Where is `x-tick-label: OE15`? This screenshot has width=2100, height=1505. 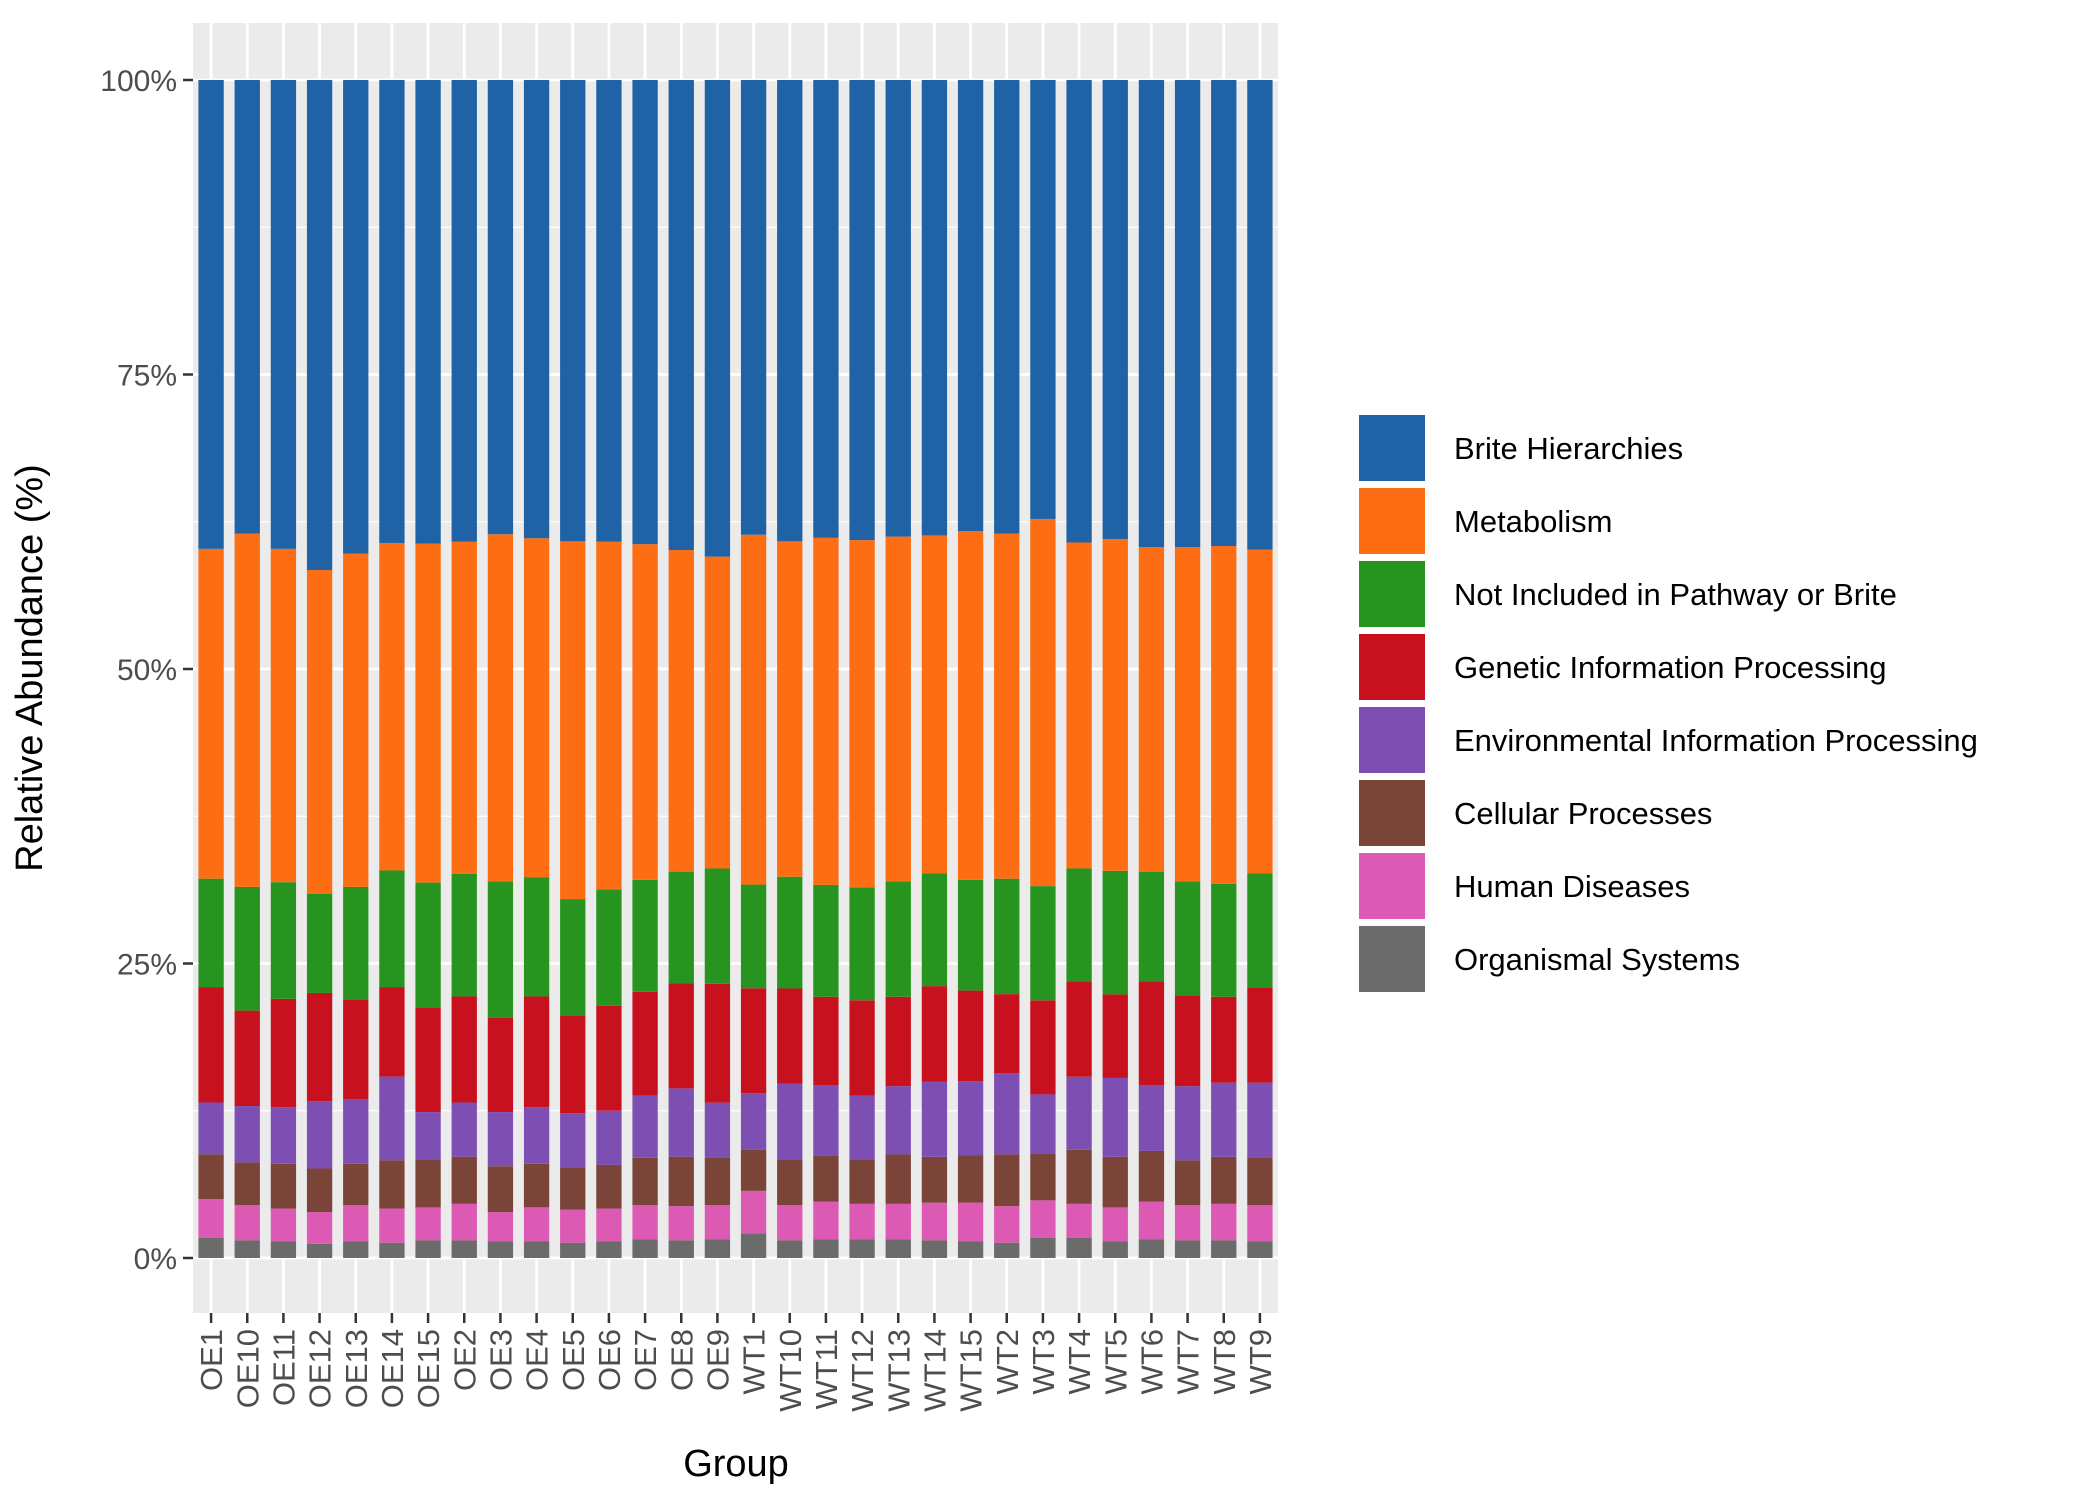 x-tick-label: OE15 is located at coordinates (428, 1368).